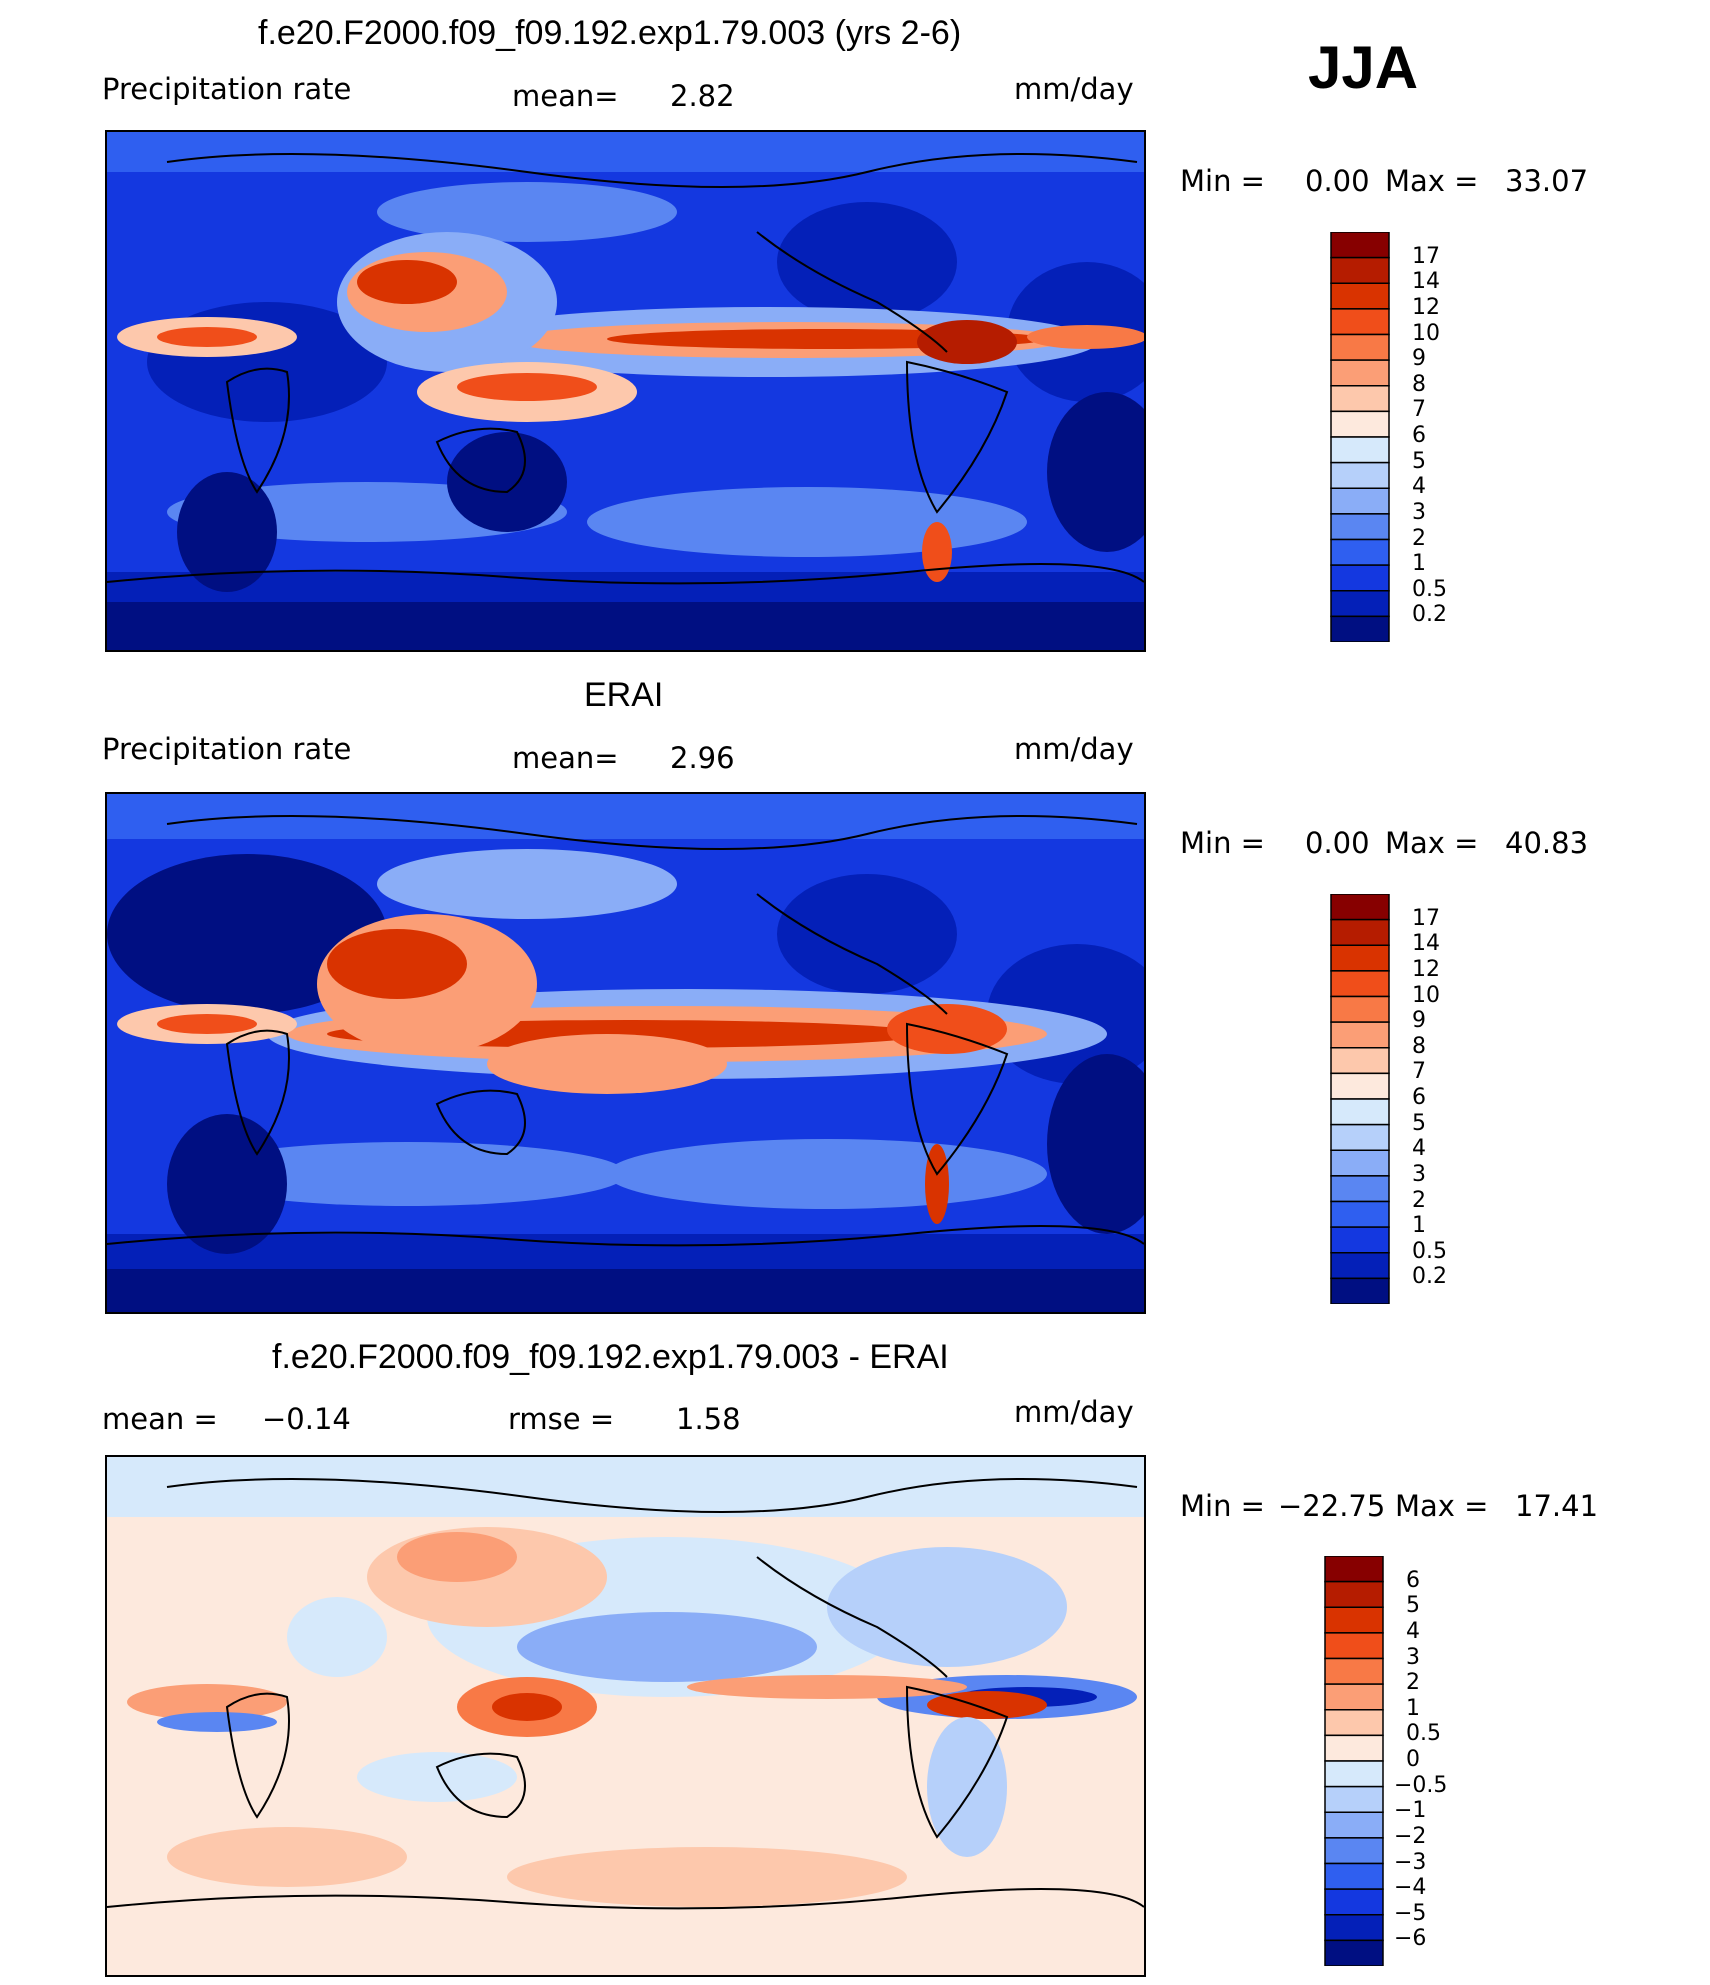 The width and height of the screenshot is (1710, 1985). I want to click on panel-1-mean-label: mean=, so click(565, 96).